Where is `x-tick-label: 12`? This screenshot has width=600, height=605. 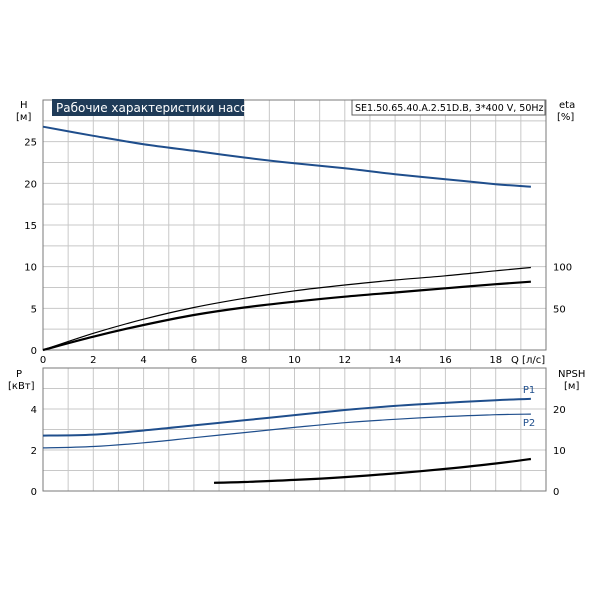
x-tick-label: 12 is located at coordinates (344, 360).